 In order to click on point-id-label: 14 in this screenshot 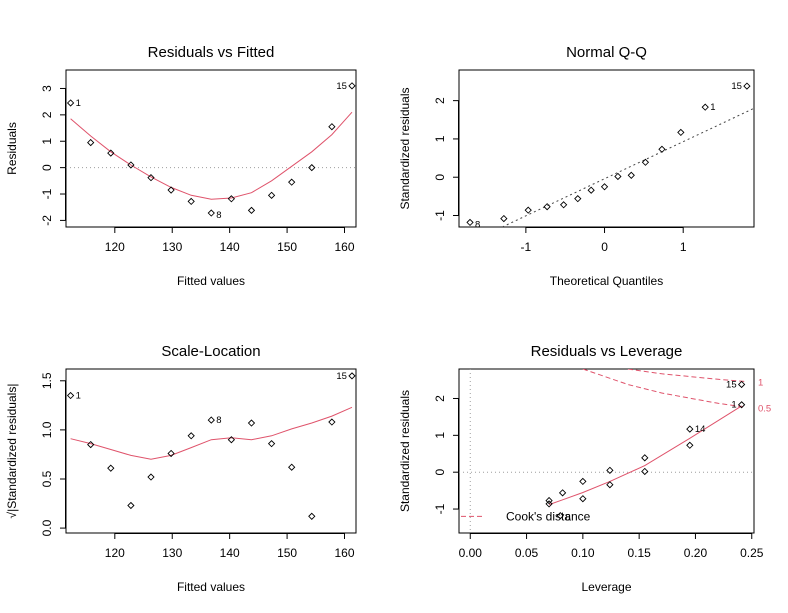, I will do `click(700, 429)`.